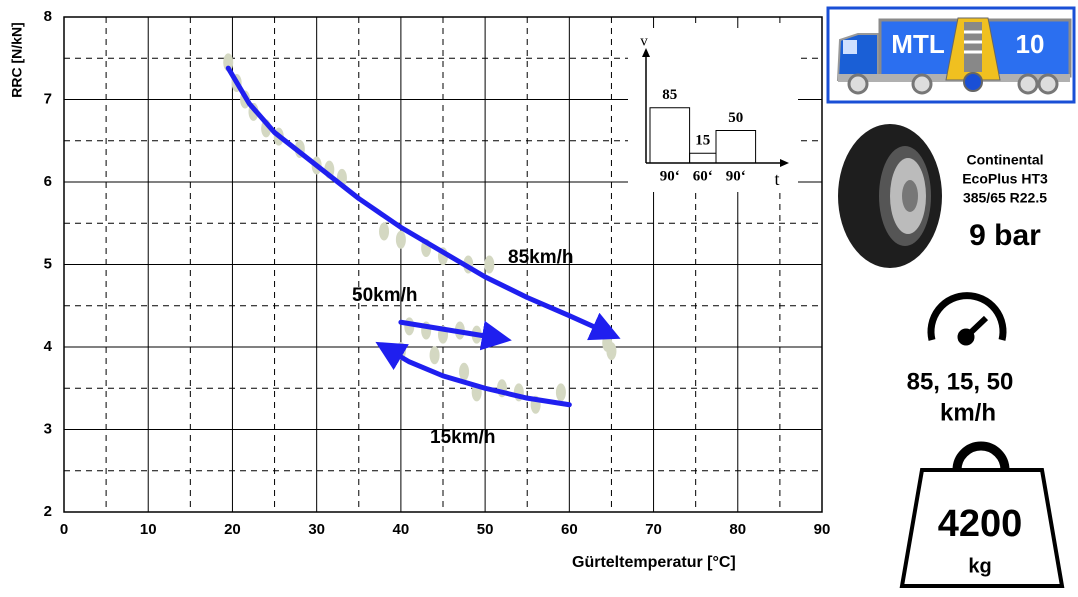  What do you see at coordinates (462, 437) in the screenshot?
I see `annotation: 15km/h` at bounding box center [462, 437].